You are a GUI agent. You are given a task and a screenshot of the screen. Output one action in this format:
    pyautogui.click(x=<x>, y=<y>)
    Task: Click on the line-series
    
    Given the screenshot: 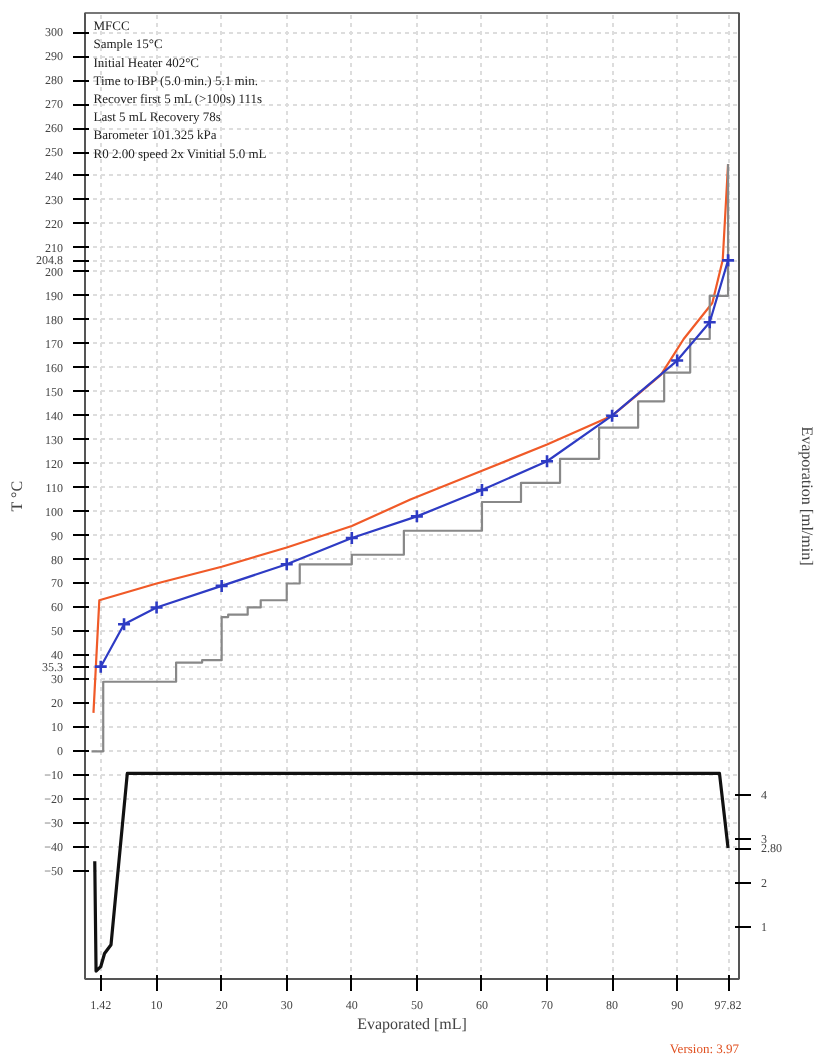 What is the action you would take?
    pyautogui.click(x=411, y=872)
    